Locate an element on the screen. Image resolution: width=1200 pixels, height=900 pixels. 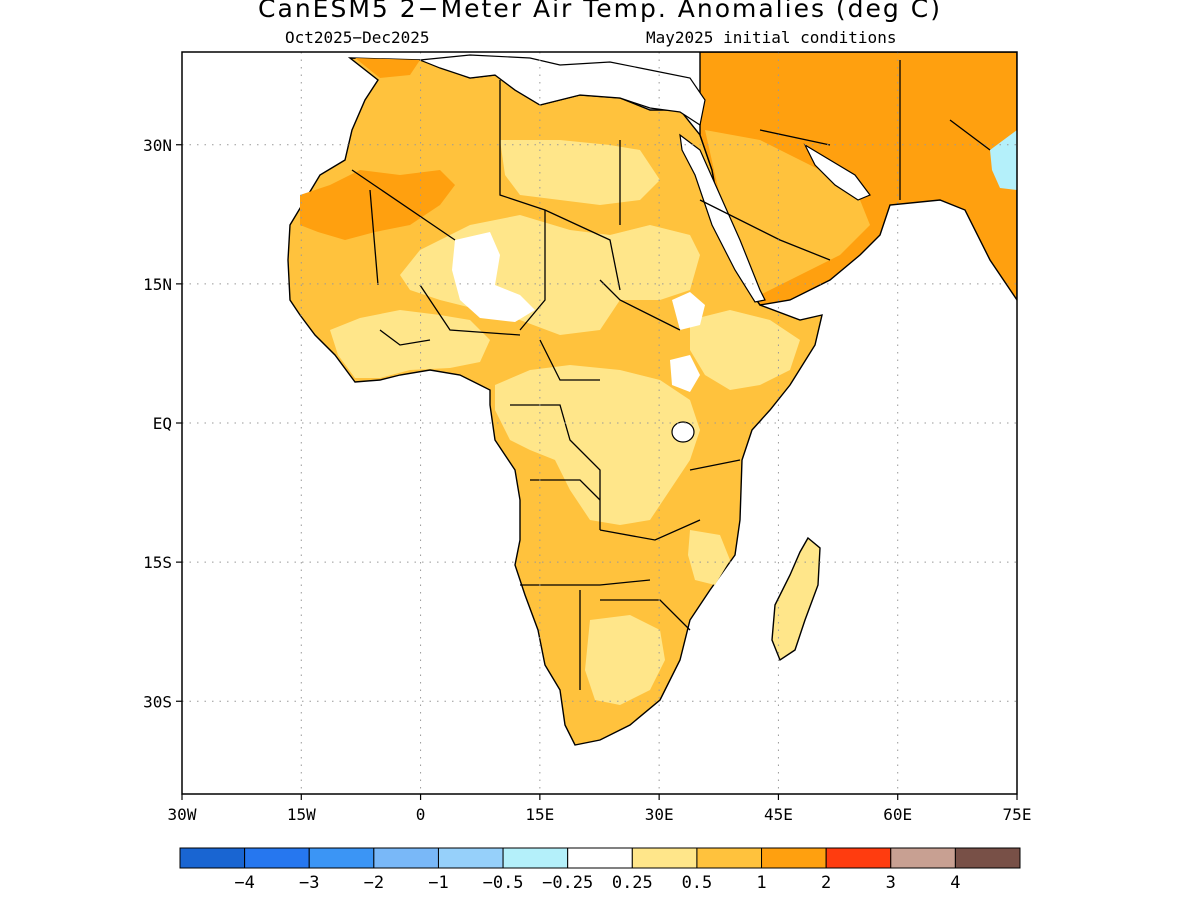
red-sea is located at coordinates (722, 218).